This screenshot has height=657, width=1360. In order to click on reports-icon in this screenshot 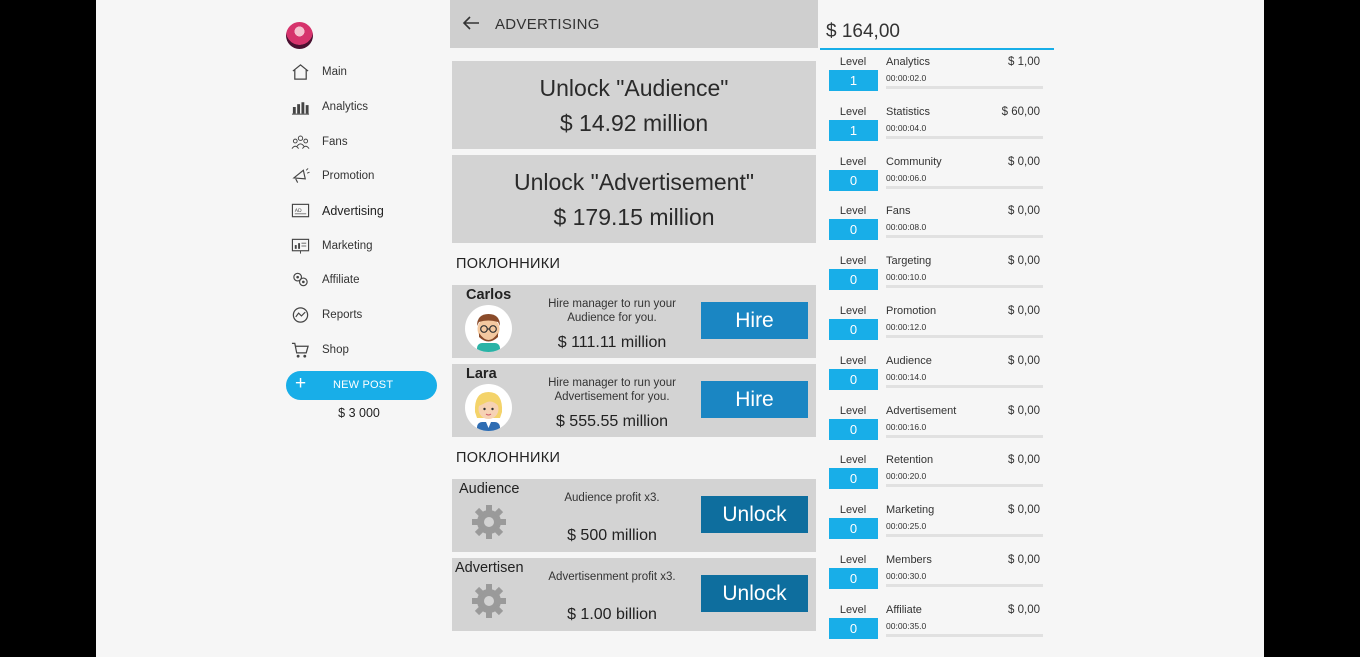, I will do `click(300, 315)`.